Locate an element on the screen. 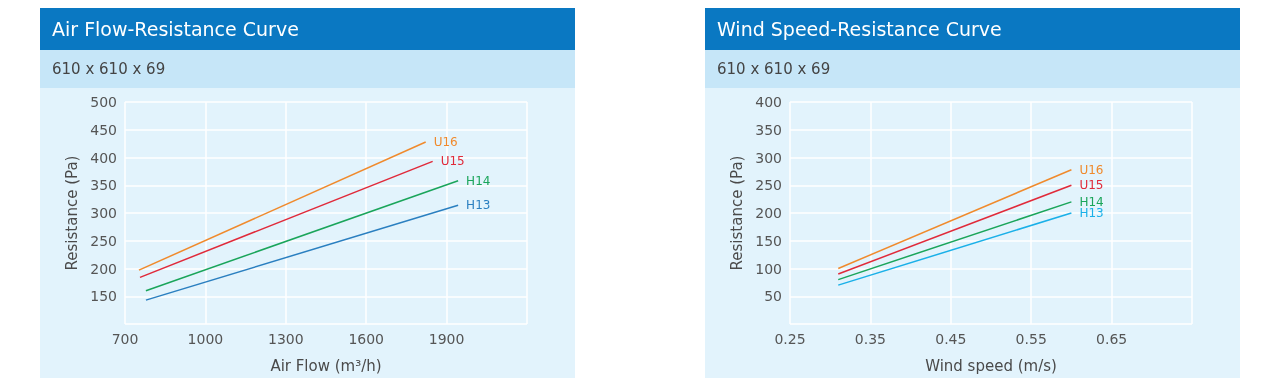 The height and width of the screenshot is (379, 1280). chart-title: Wind Speed-Resistance Curve is located at coordinates (972, 29).